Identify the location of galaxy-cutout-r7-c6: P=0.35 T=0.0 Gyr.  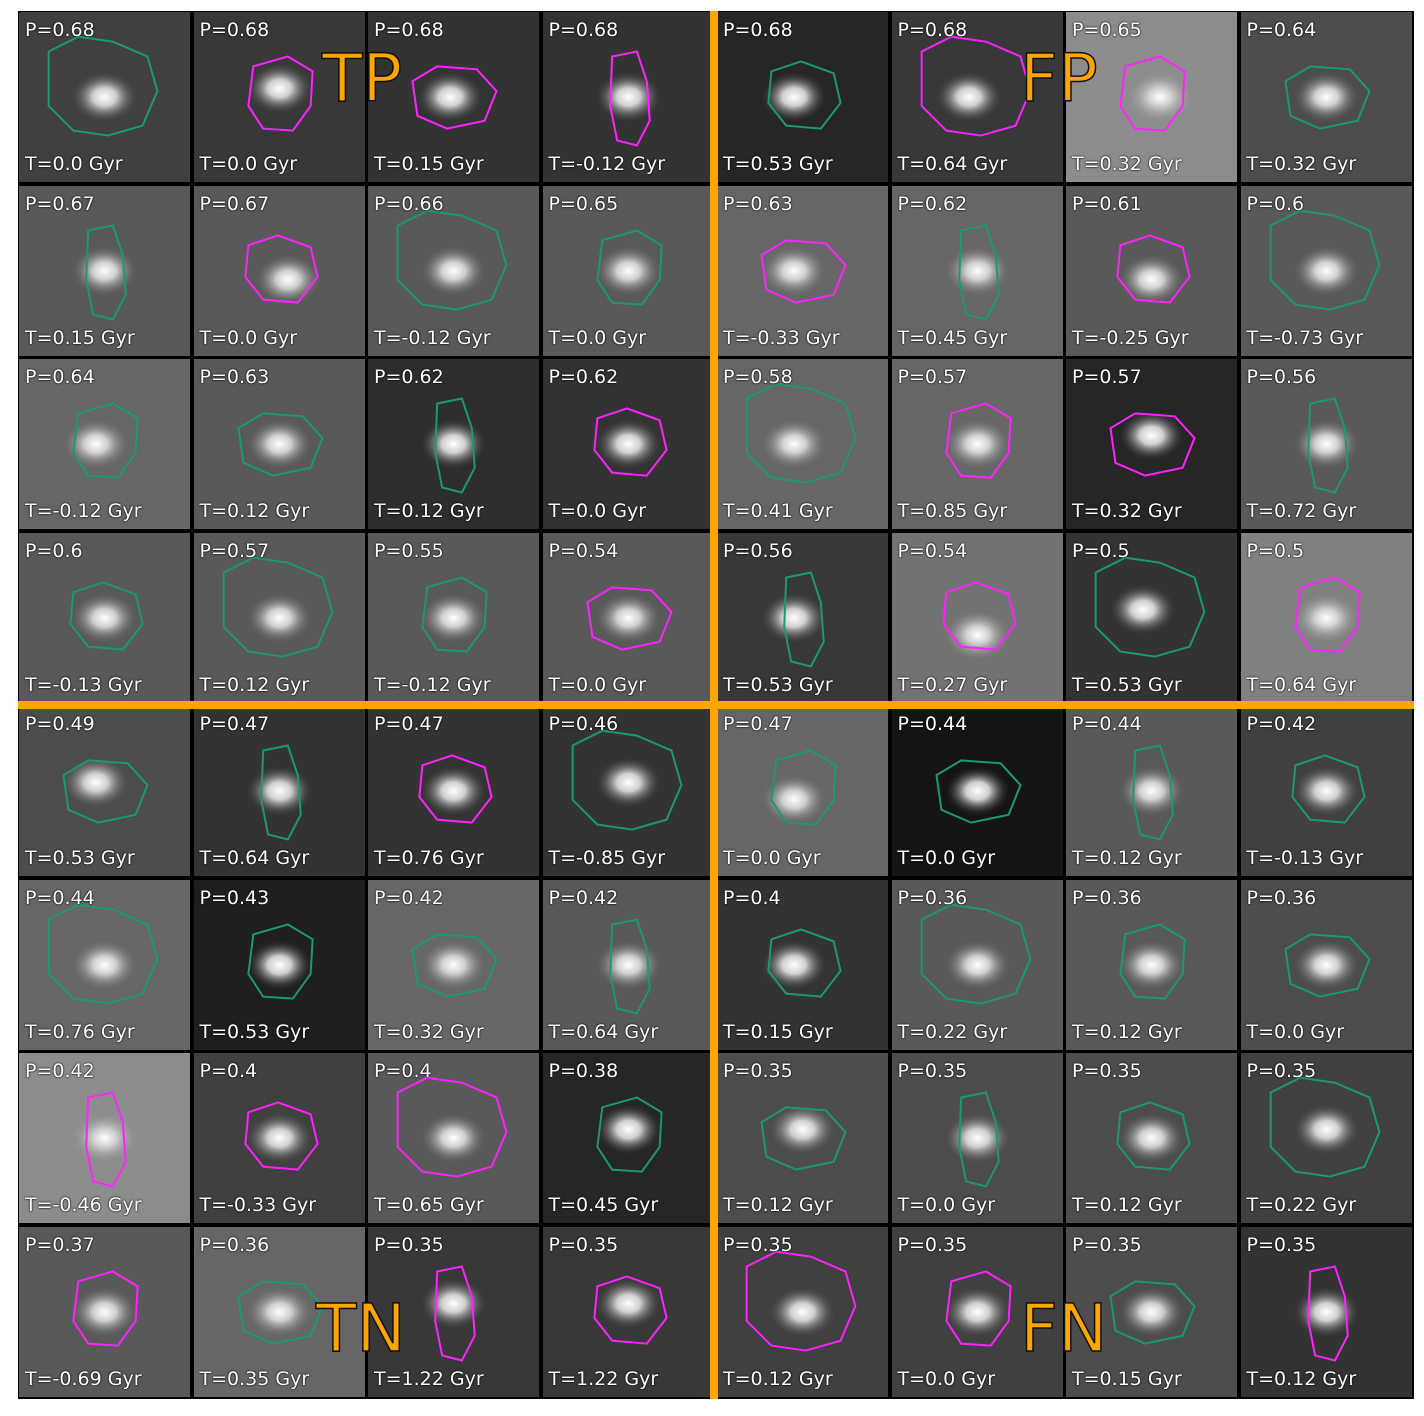
(977, 1138).